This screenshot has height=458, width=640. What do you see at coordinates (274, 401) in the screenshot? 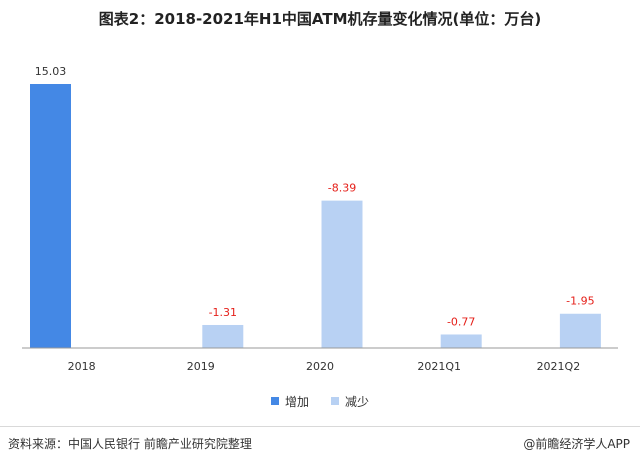
I see `legend-swatch-increase` at bounding box center [274, 401].